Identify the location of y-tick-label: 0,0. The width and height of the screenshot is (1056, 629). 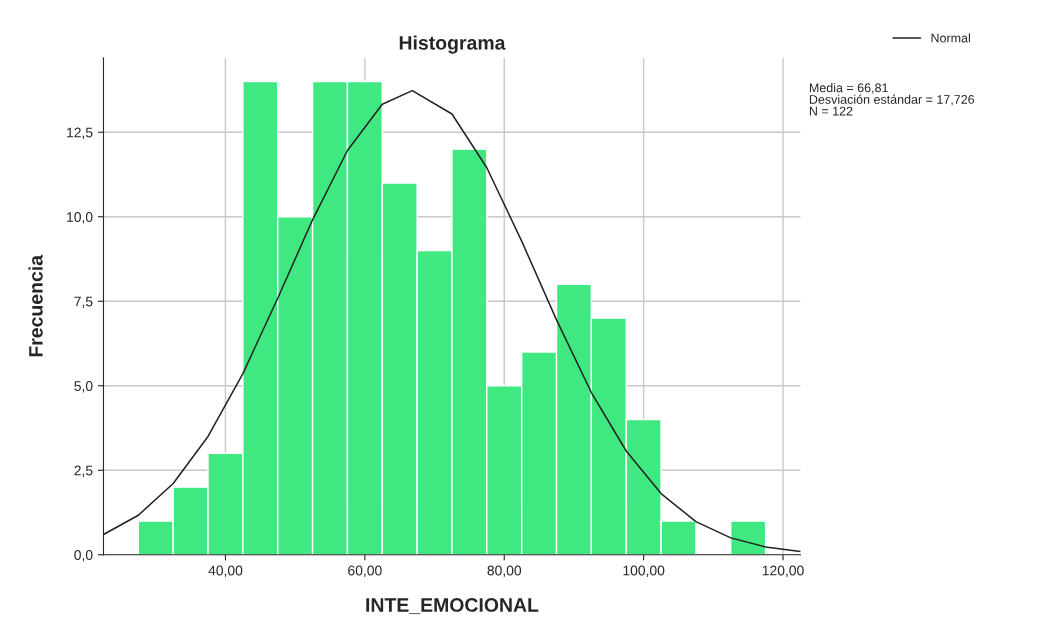
(83, 556).